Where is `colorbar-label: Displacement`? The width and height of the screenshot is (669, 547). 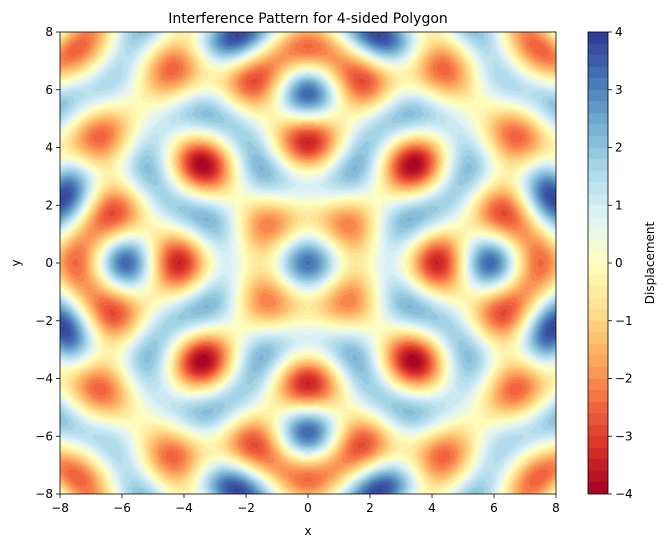 colorbar-label: Displacement is located at coordinates (650, 262).